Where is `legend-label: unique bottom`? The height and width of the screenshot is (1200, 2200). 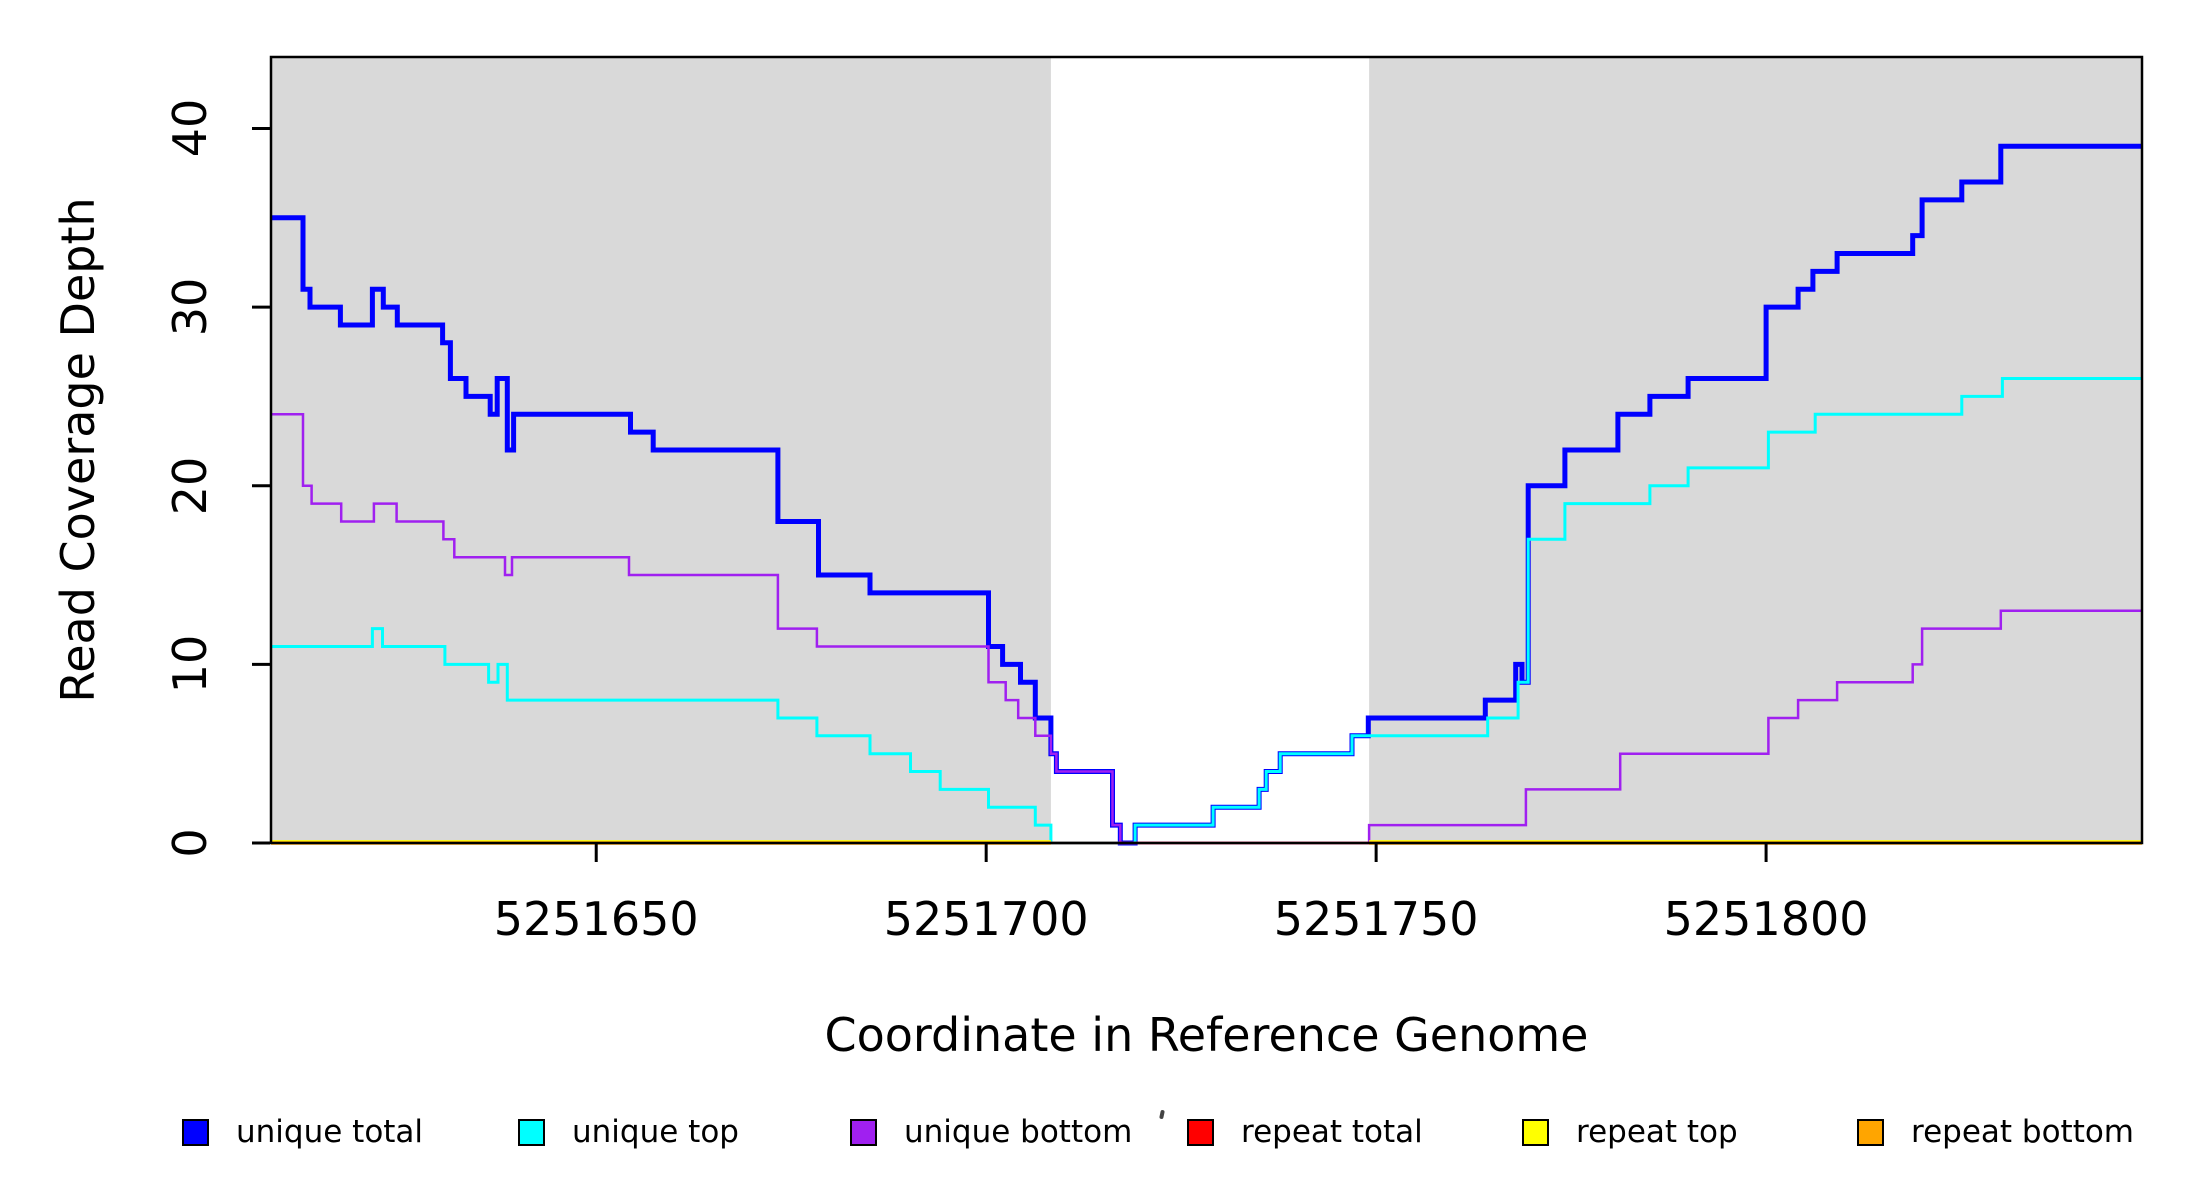
legend-label: unique bottom is located at coordinates (1018, 1132).